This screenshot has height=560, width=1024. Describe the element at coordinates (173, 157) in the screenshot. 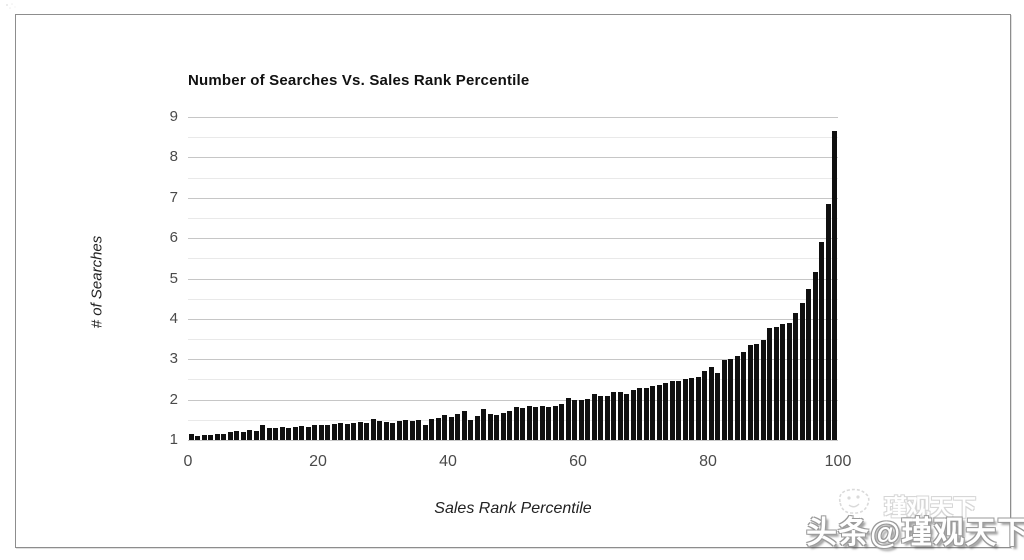

I see `y-tick-label: 8` at that location.